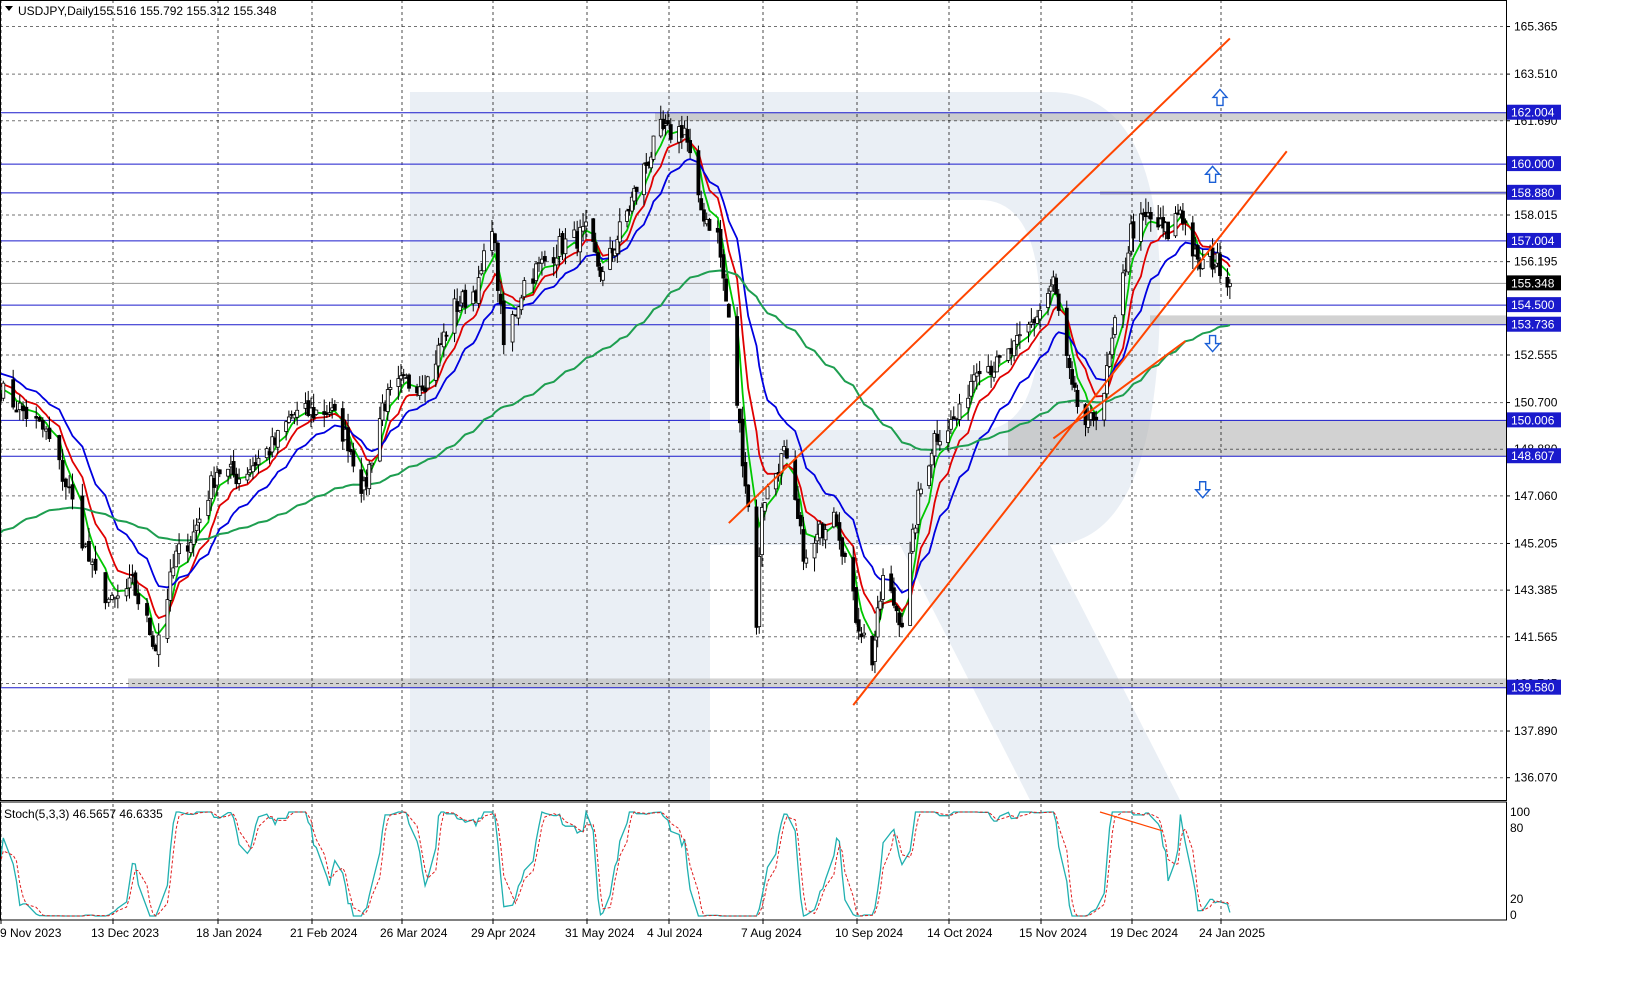 Image resolution: width=1647 pixels, height=991 pixels. I want to click on time-tick-label: 18 Jan 2024, so click(229, 933).